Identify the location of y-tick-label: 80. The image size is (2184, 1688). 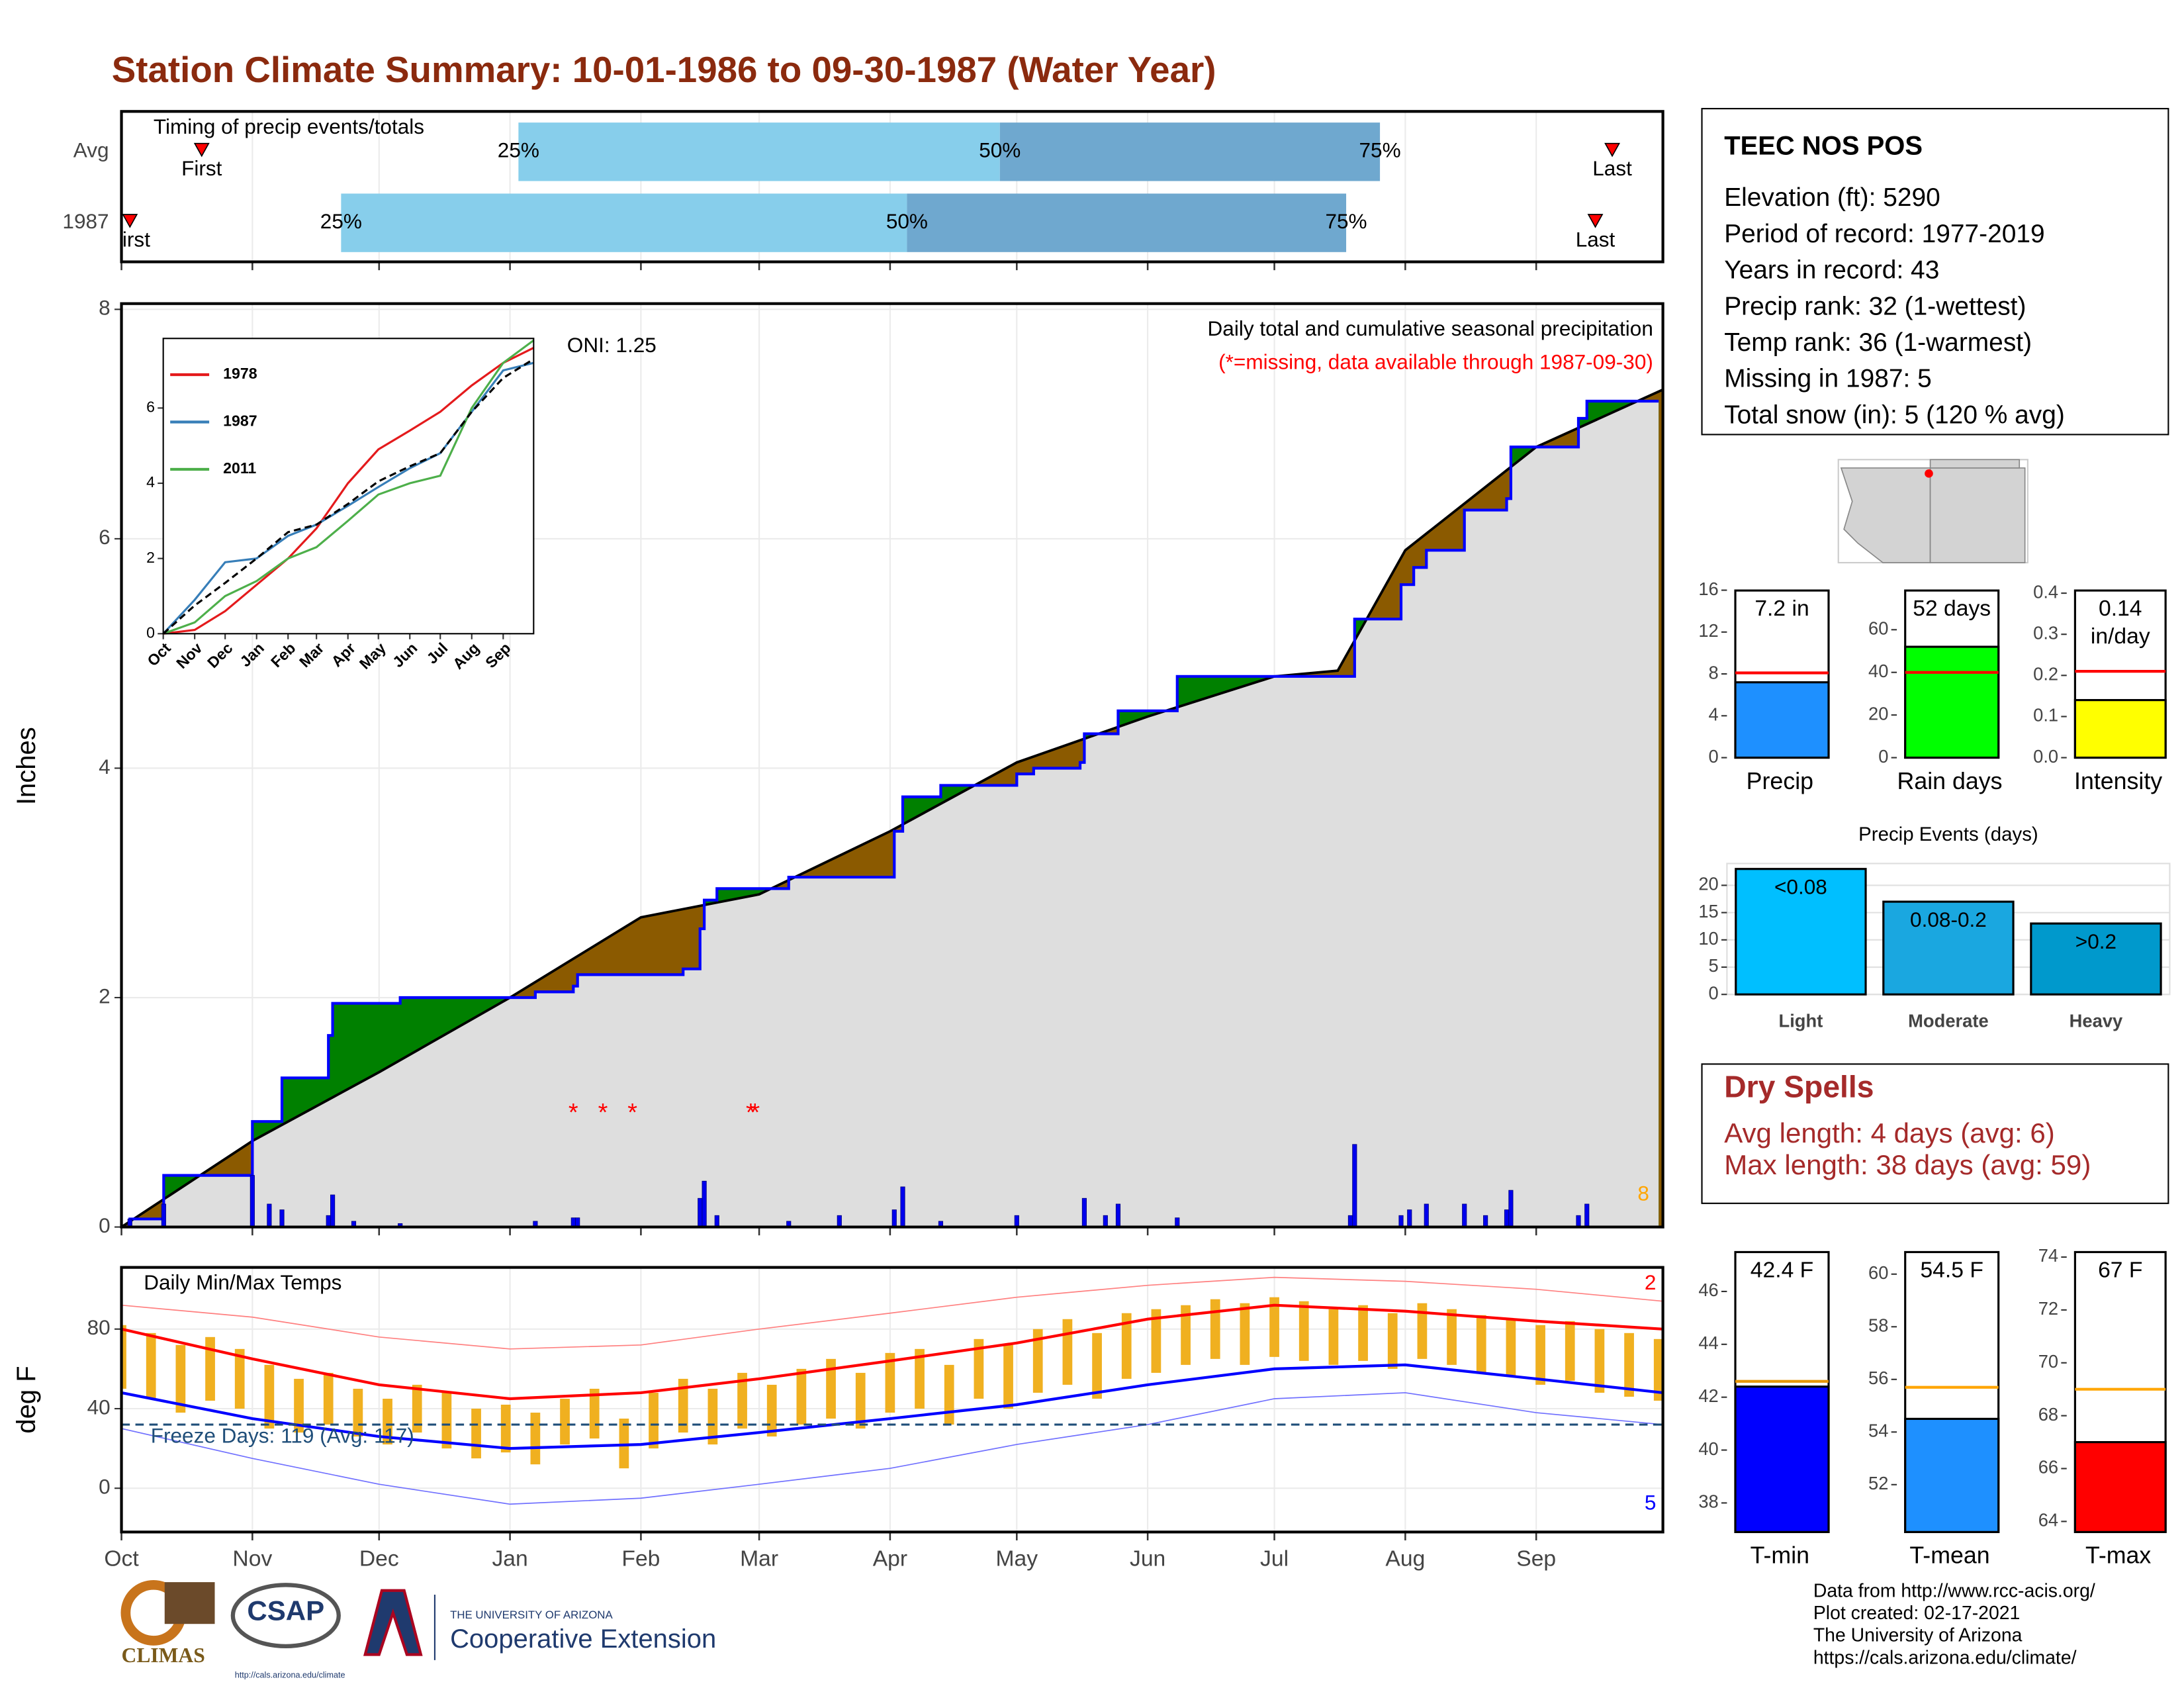
(99, 1327).